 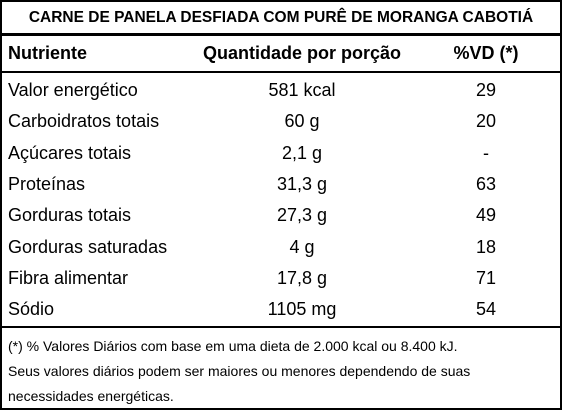 What do you see at coordinates (281, 121) in the screenshot?
I see `table-row: Carboidratos totais 60 g 20` at bounding box center [281, 121].